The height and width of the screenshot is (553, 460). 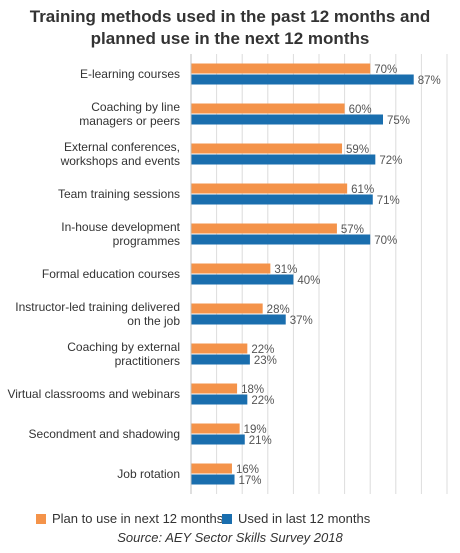 I want to click on data-label-plan: 60%, so click(x=360, y=110).